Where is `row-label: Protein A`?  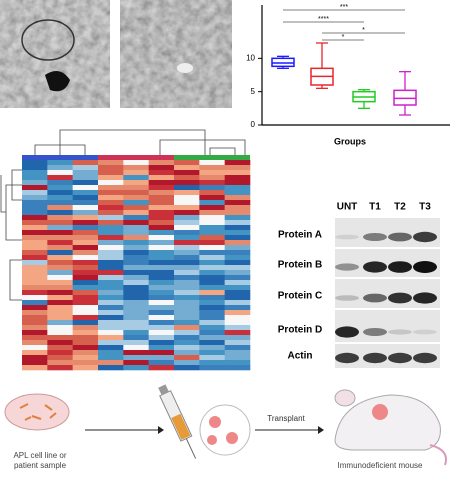 row-label: Protein A is located at coordinates (300, 235).